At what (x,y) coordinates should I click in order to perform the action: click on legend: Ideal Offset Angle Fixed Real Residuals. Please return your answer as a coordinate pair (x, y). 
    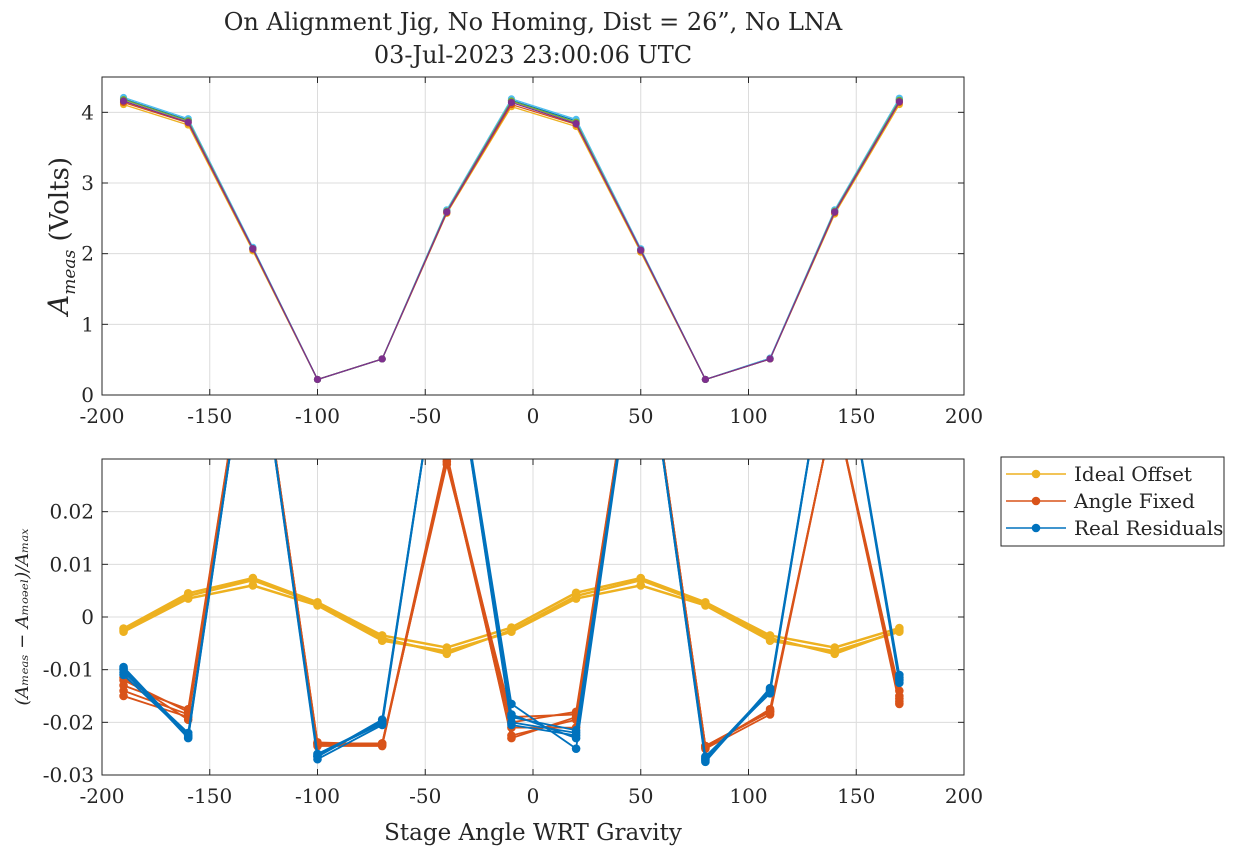
    Looking at the image, I should click on (1112, 501).